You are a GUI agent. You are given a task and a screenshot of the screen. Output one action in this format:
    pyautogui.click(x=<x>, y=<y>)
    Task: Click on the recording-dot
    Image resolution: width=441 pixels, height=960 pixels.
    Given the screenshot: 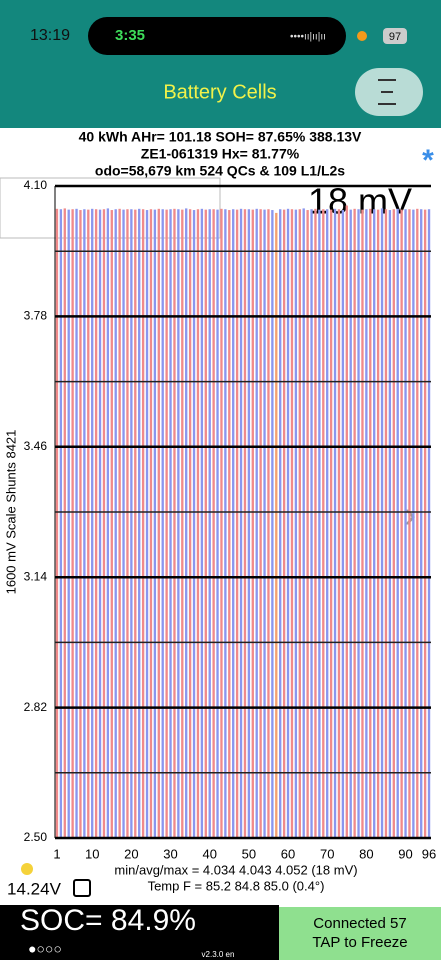 What is the action you would take?
    pyautogui.click(x=362, y=36)
    